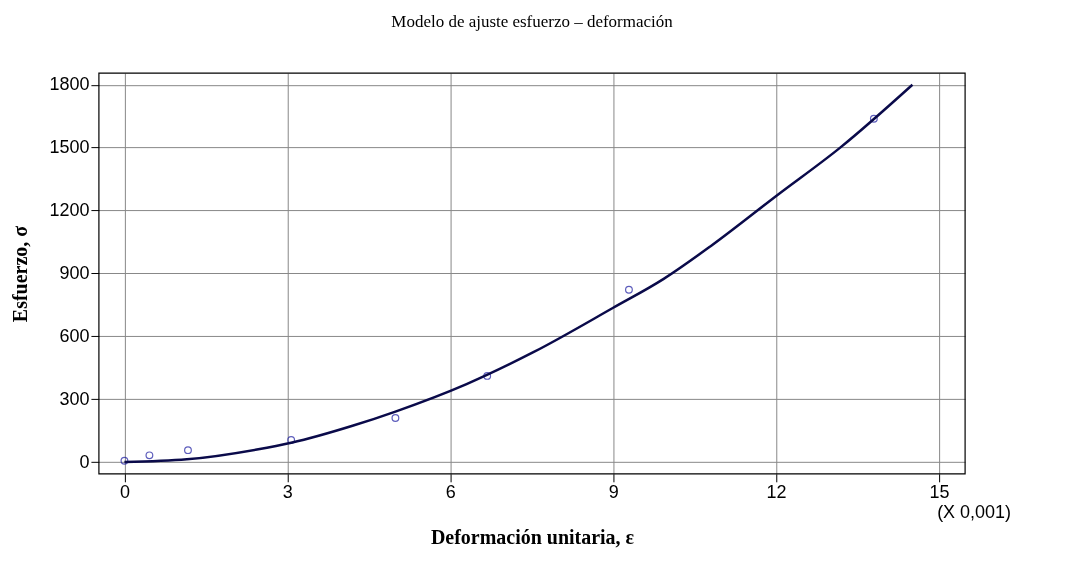  What do you see at coordinates (74, 272) in the screenshot?
I see `y-tick-label: 900` at bounding box center [74, 272].